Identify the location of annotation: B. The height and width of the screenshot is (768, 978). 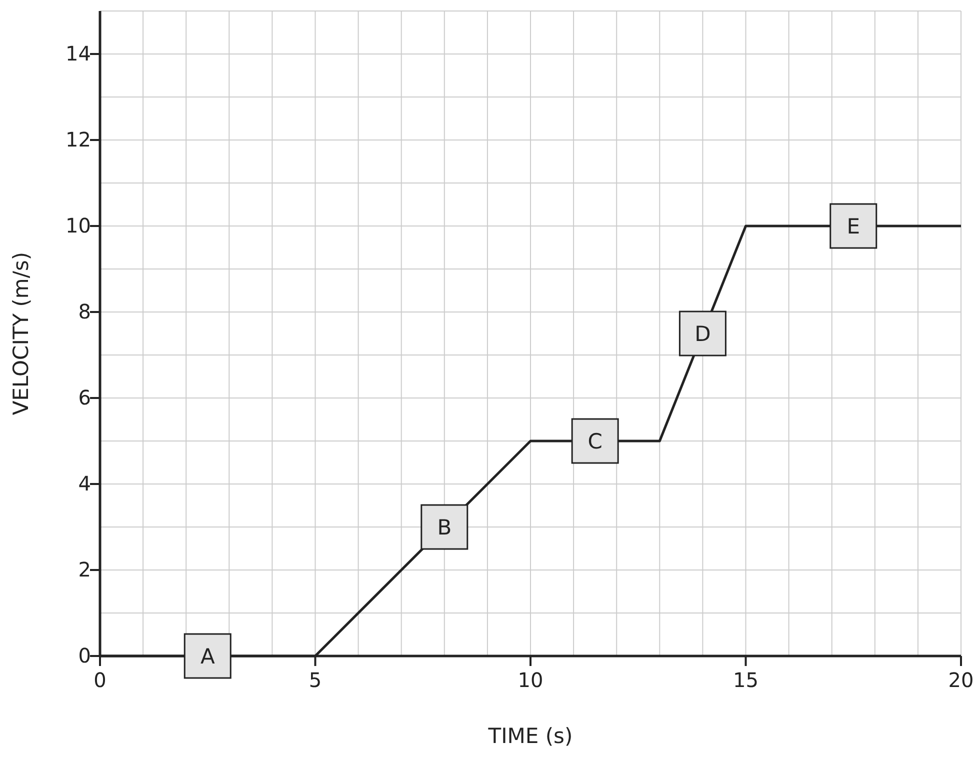
(444, 527).